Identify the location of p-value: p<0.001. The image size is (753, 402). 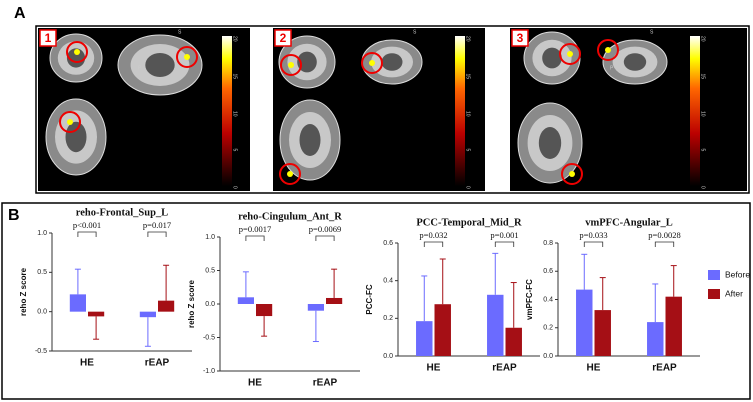
(87, 225).